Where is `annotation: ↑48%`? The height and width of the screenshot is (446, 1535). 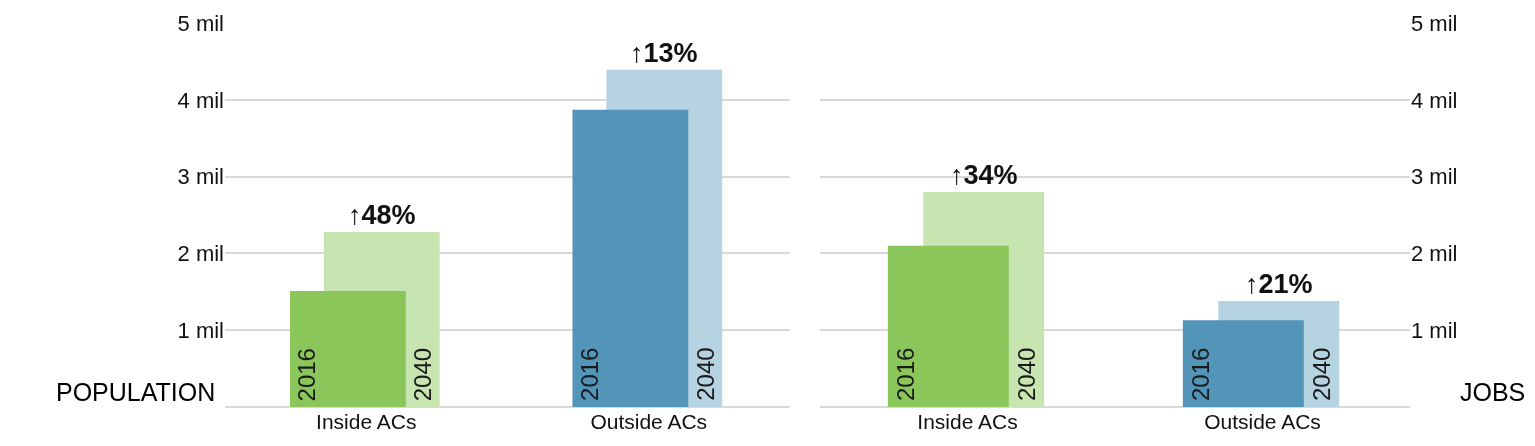
annotation: ↑48% is located at coordinates (382, 215).